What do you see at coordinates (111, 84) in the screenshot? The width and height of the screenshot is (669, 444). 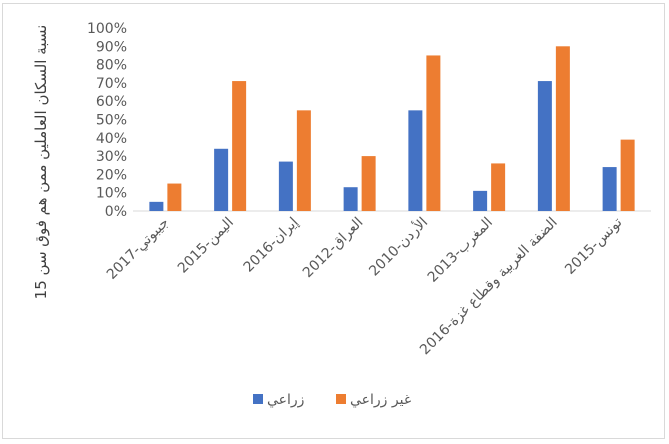 I see `y-tick-label: 70%` at bounding box center [111, 84].